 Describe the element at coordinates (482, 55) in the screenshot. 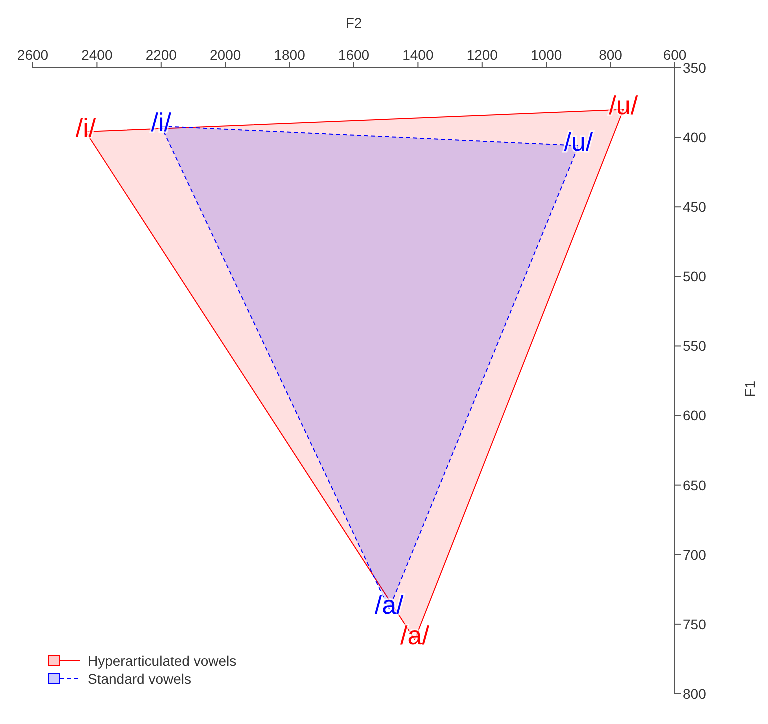

I see `x-tick-label: 1200` at that location.